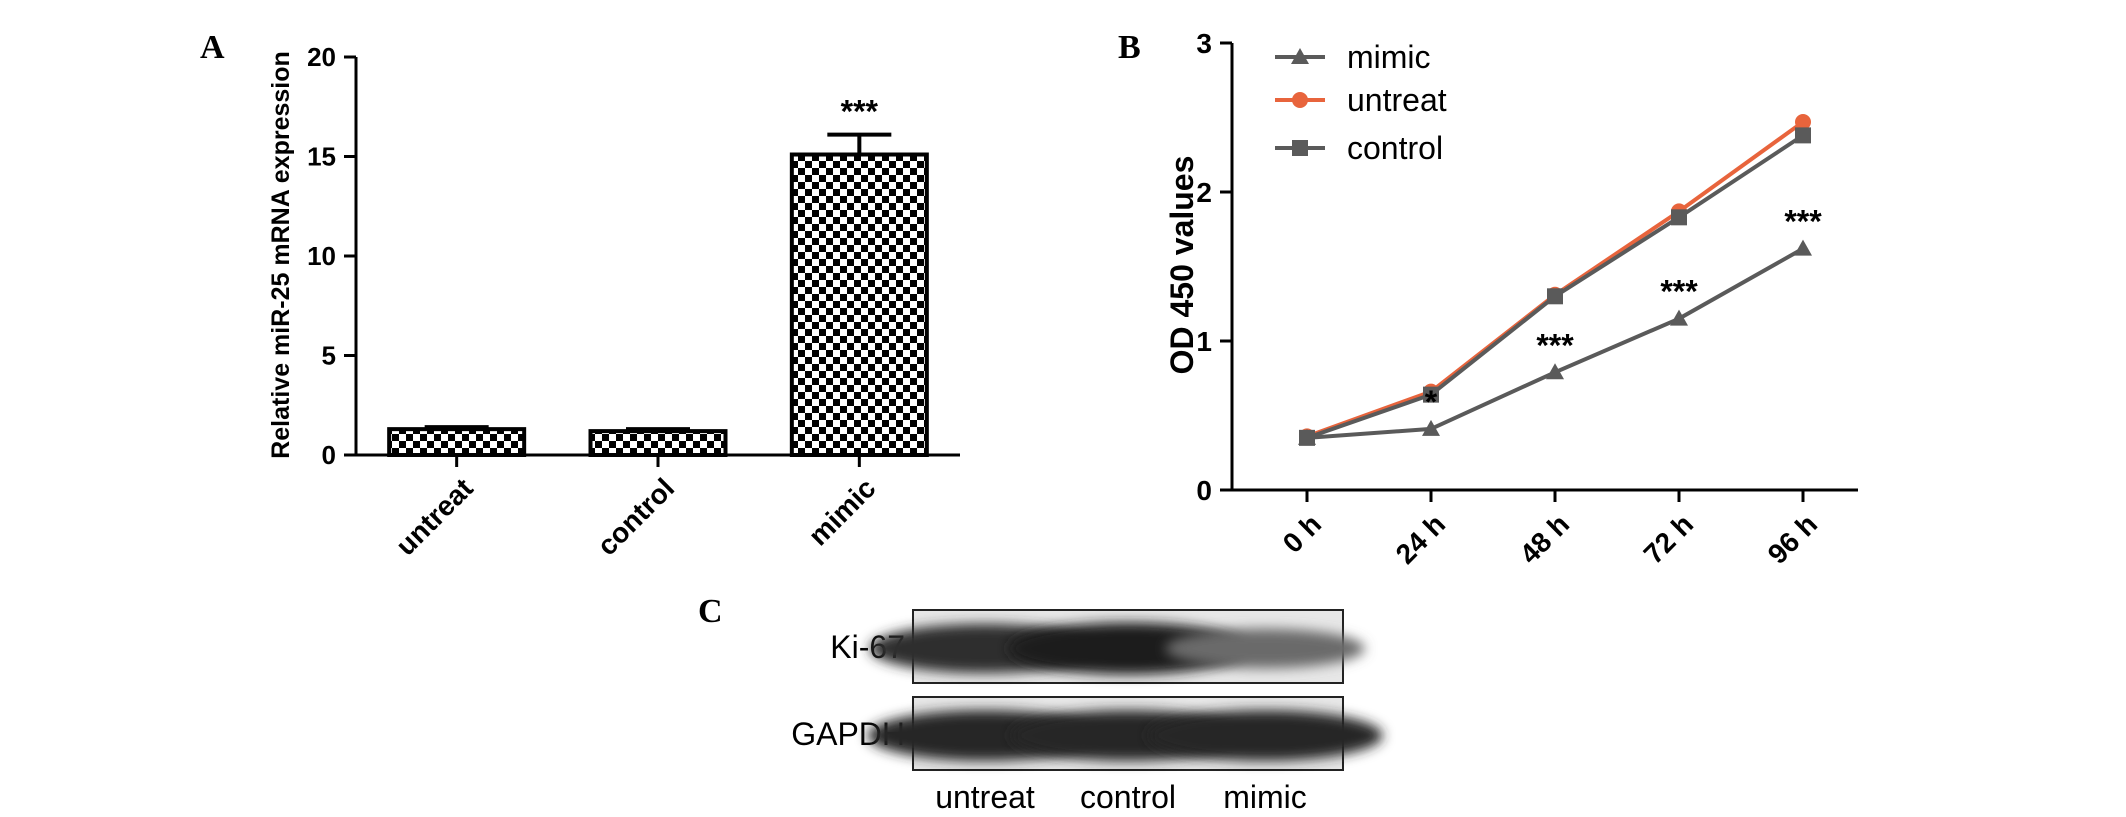 The image size is (2126, 817). What do you see at coordinates (1300, 56) in the screenshot?
I see `legend-marker-mimic` at bounding box center [1300, 56].